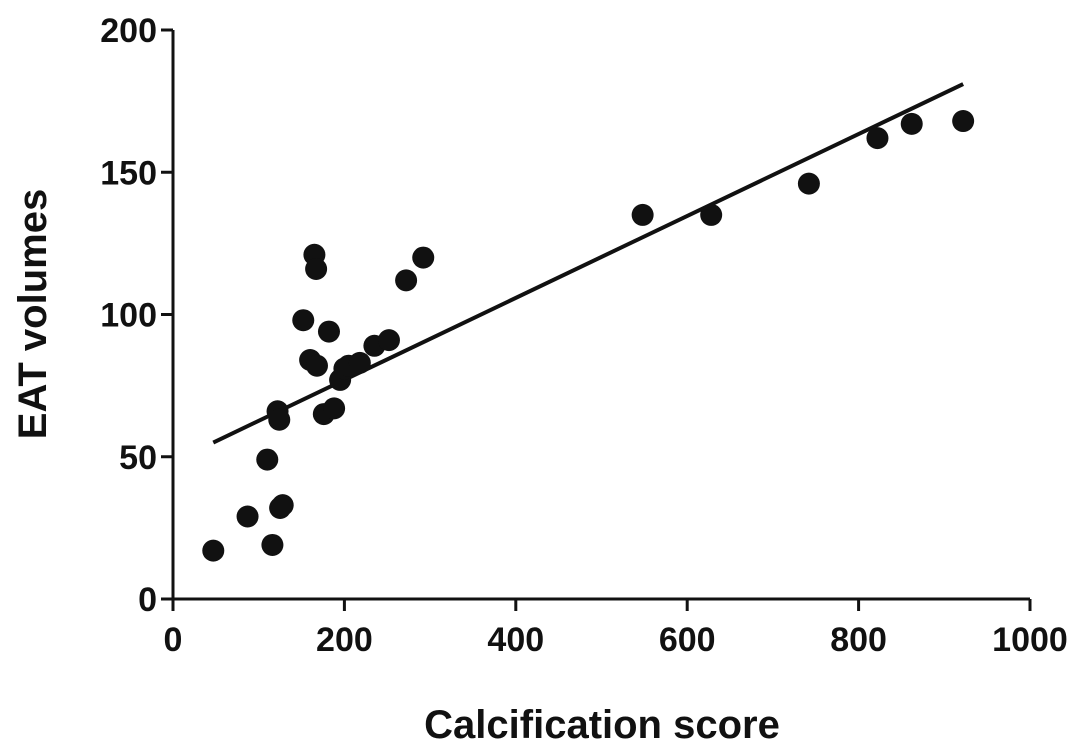  What do you see at coordinates (1030, 640) in the screenshot?
I see `x-tick-label: 1000` at bounding box center [1030, 640].